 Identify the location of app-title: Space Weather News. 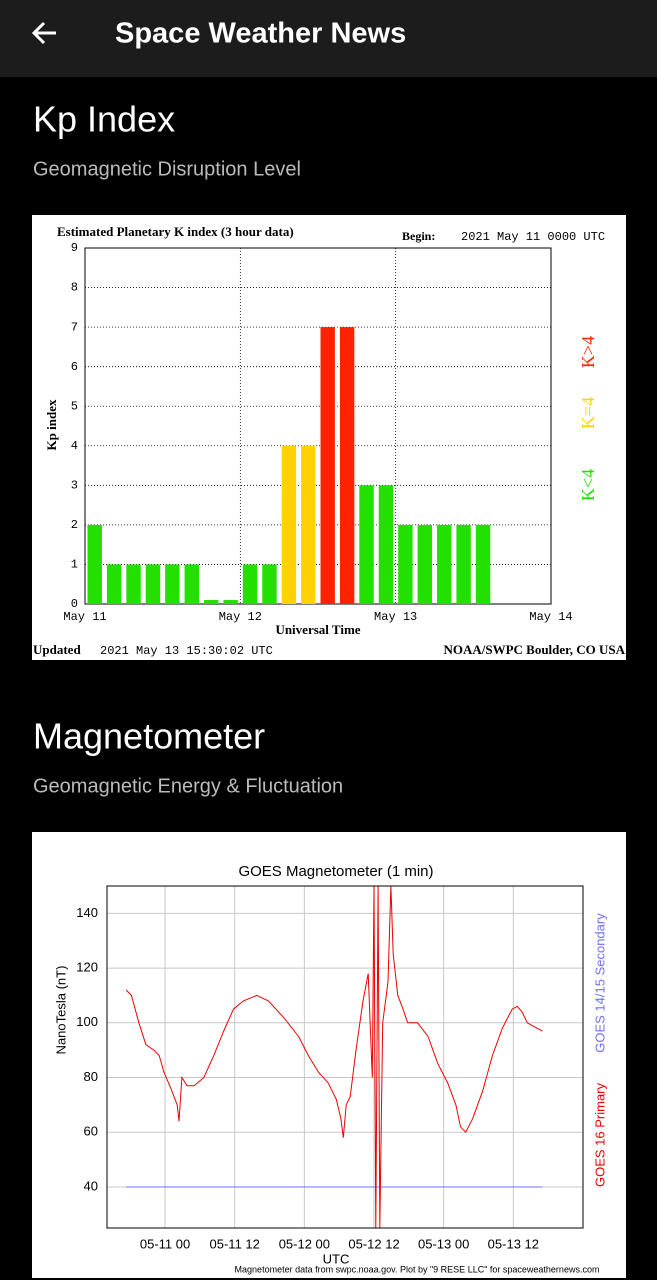
(260, 34).